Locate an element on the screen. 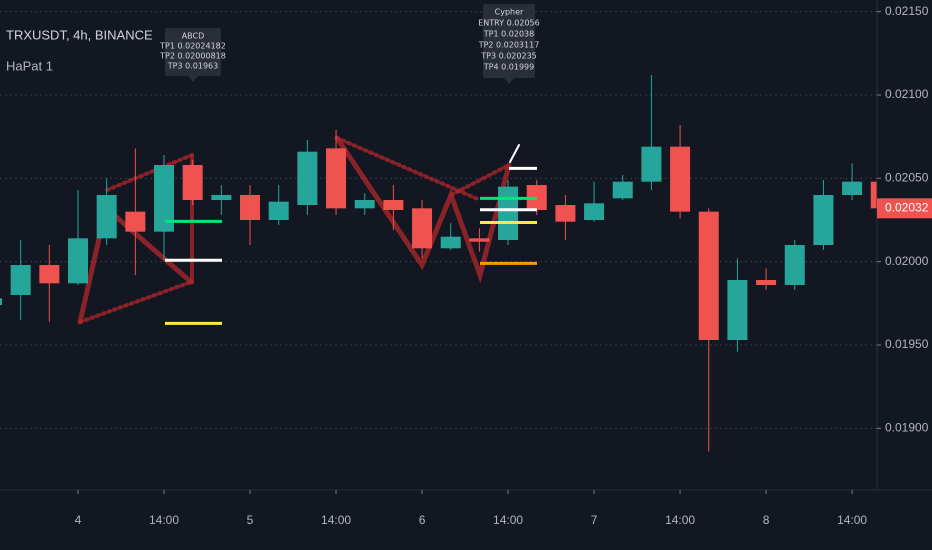  annotation-text: ABCD is located at coordinates (193, 36).